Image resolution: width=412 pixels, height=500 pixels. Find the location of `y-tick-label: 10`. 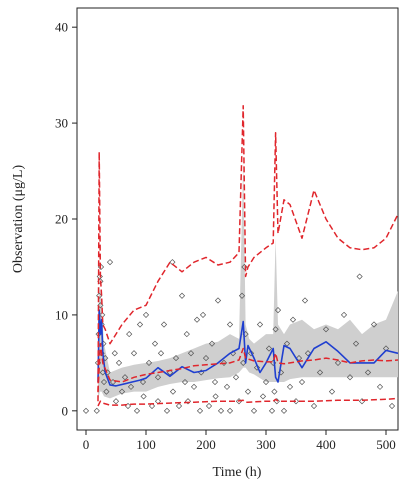

y-tick-label: 10 is located at coordinates (61, 314).